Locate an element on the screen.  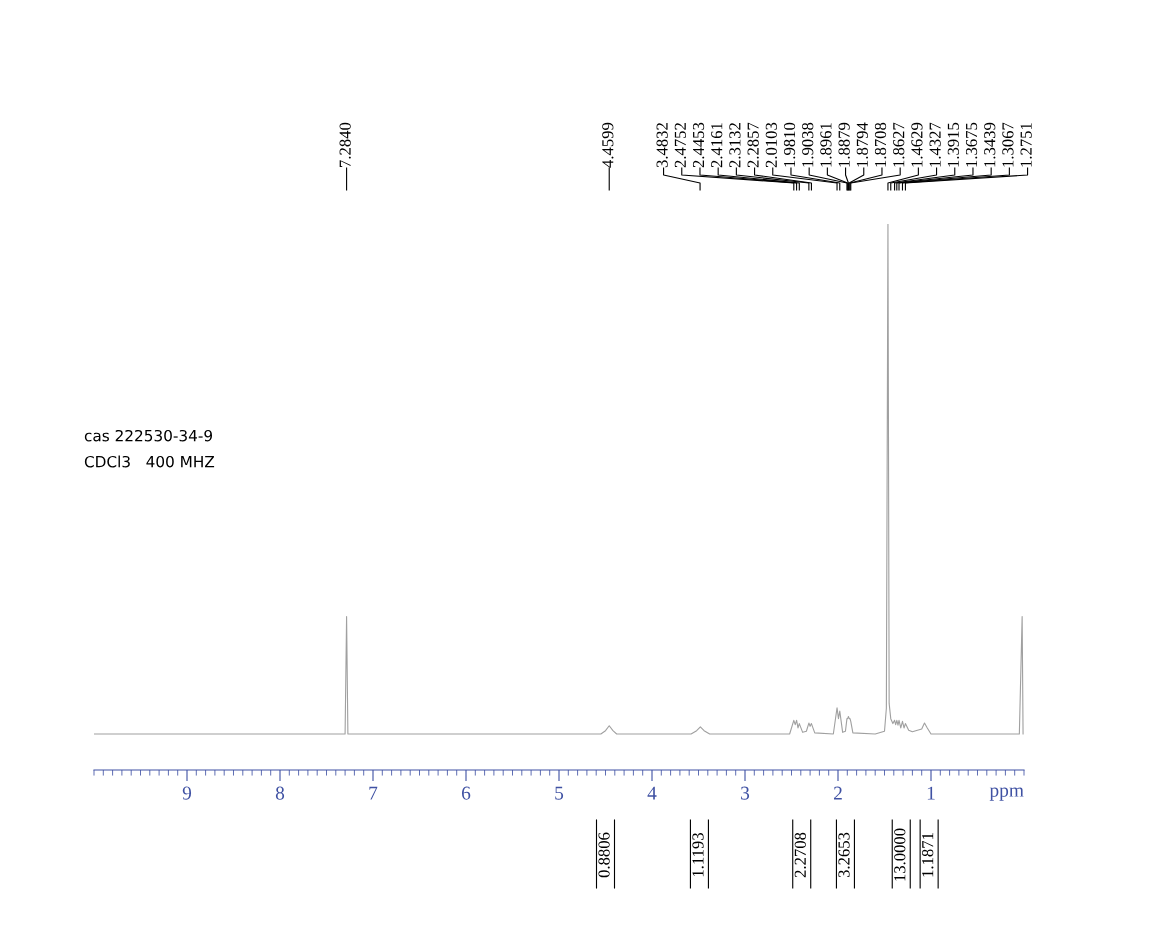
text: 3.2653 is located at coordinates (844, 855).